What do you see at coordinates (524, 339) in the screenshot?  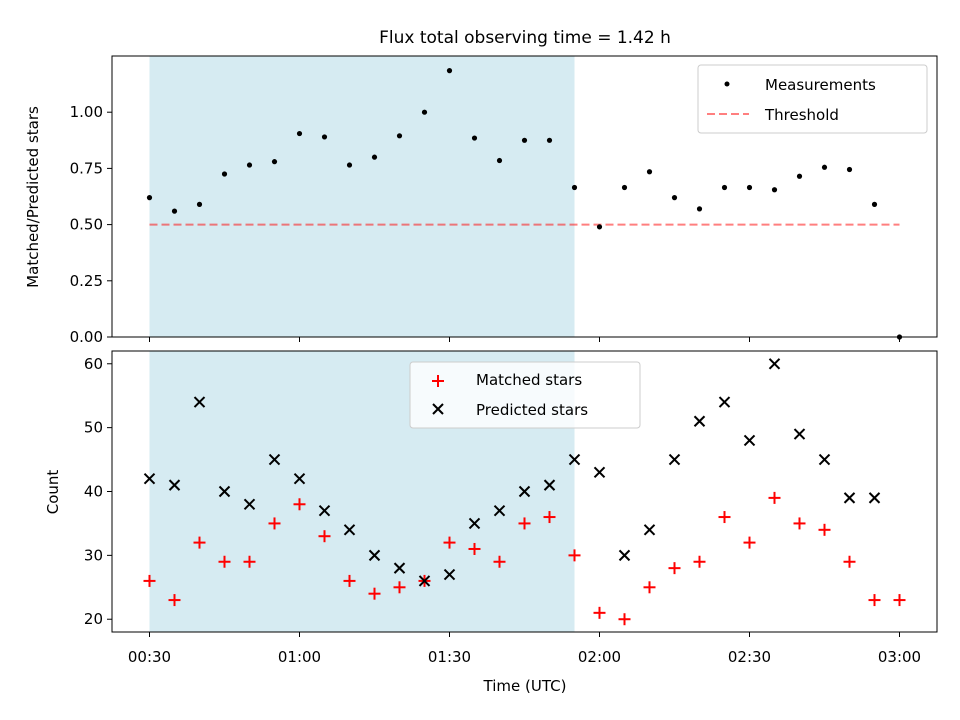 I see `top-x-axis` at bounding box center [524, 339].